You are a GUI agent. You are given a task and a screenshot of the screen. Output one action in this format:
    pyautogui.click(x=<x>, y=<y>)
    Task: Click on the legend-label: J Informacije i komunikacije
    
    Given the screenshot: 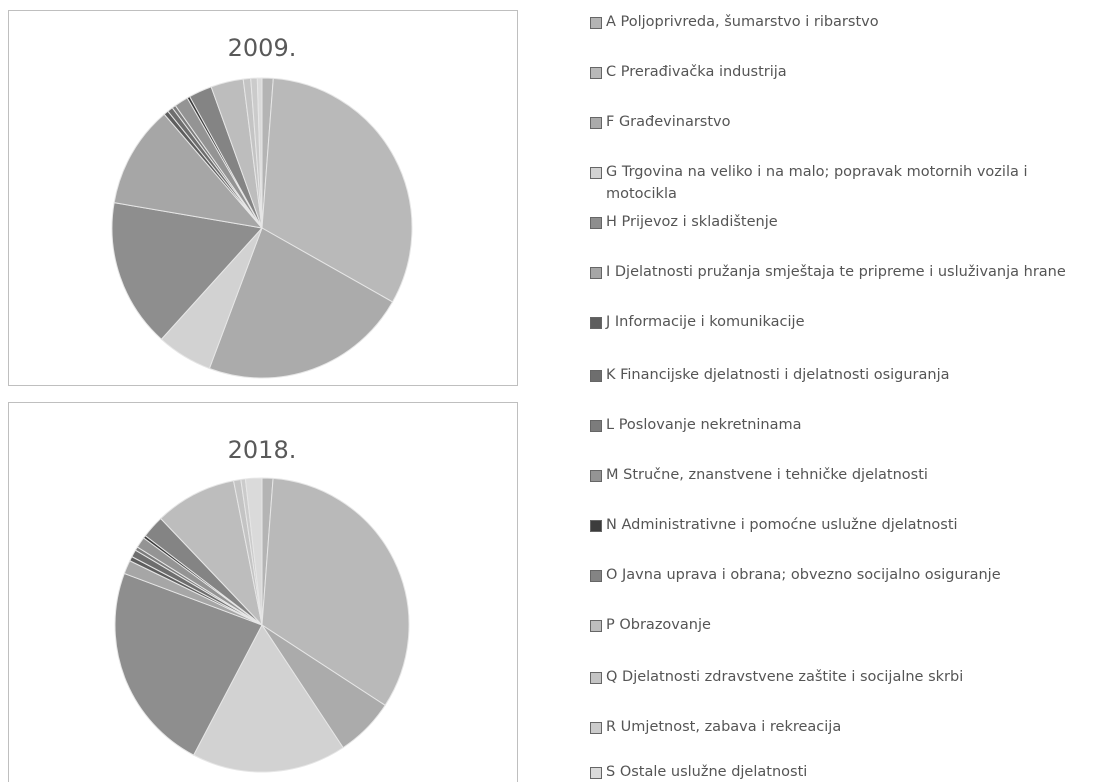 What is the action you would take?
    pyautogui.click(x=705, y=322)
    